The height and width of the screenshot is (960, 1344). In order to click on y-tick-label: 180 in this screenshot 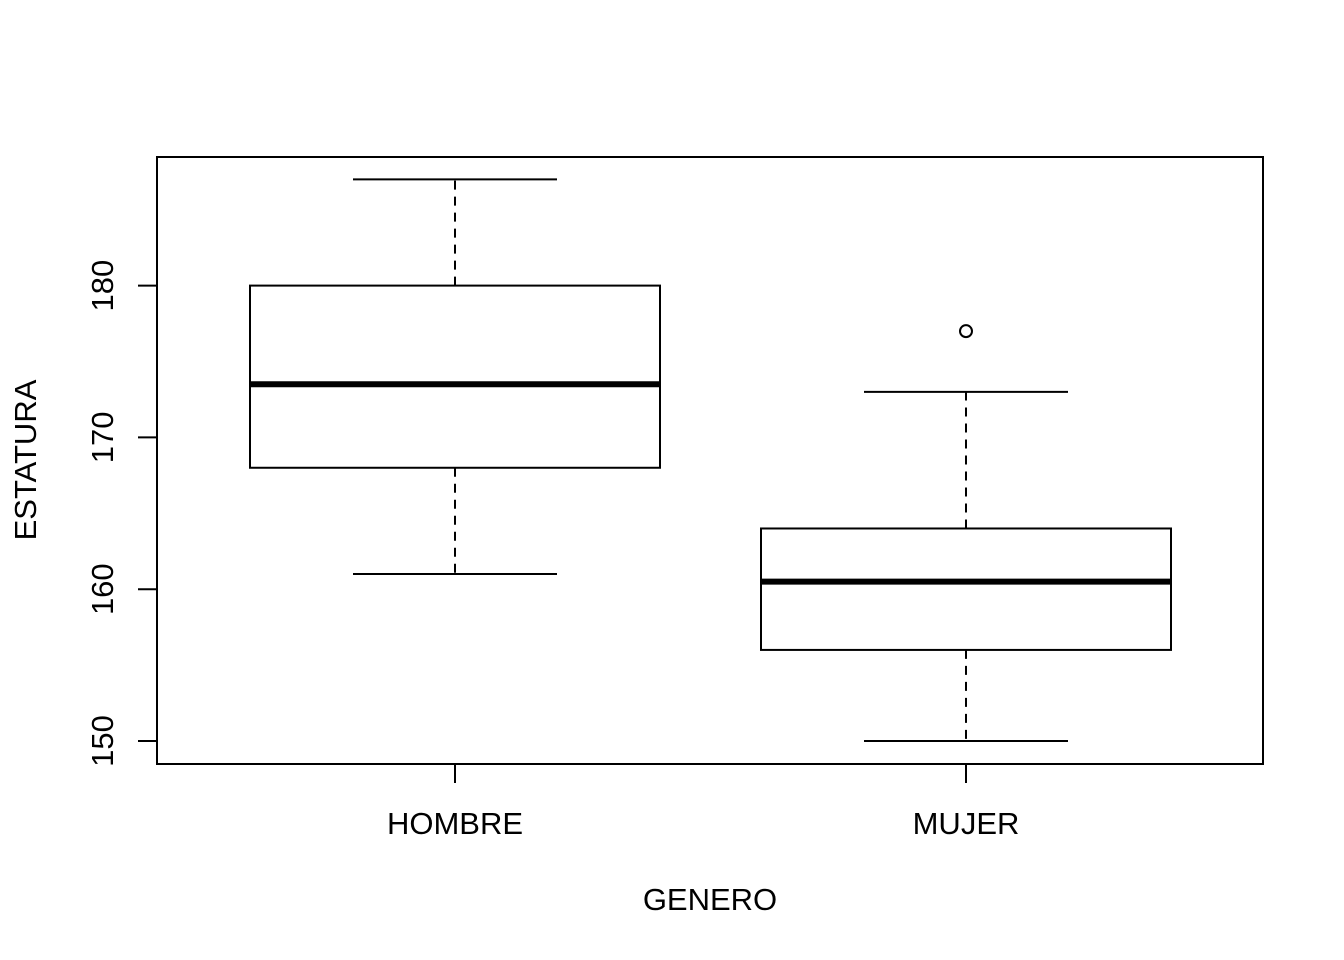, I will do `click(102, 286)`.